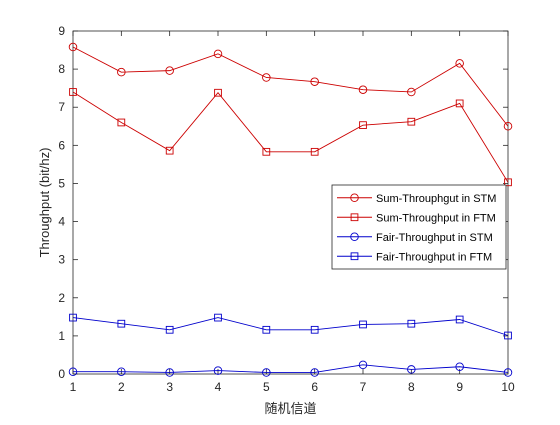 Image resolution: width=560 pixels, height=425 pixels. Describe the element at coordinates (61, 145) in the screenshot. I see `y-tick-label: 6` at that location.